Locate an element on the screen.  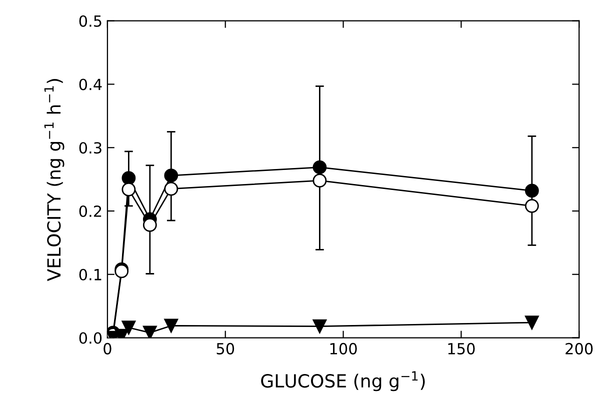
y-tick-label: 0.4 is located at coordinates (90, 84).